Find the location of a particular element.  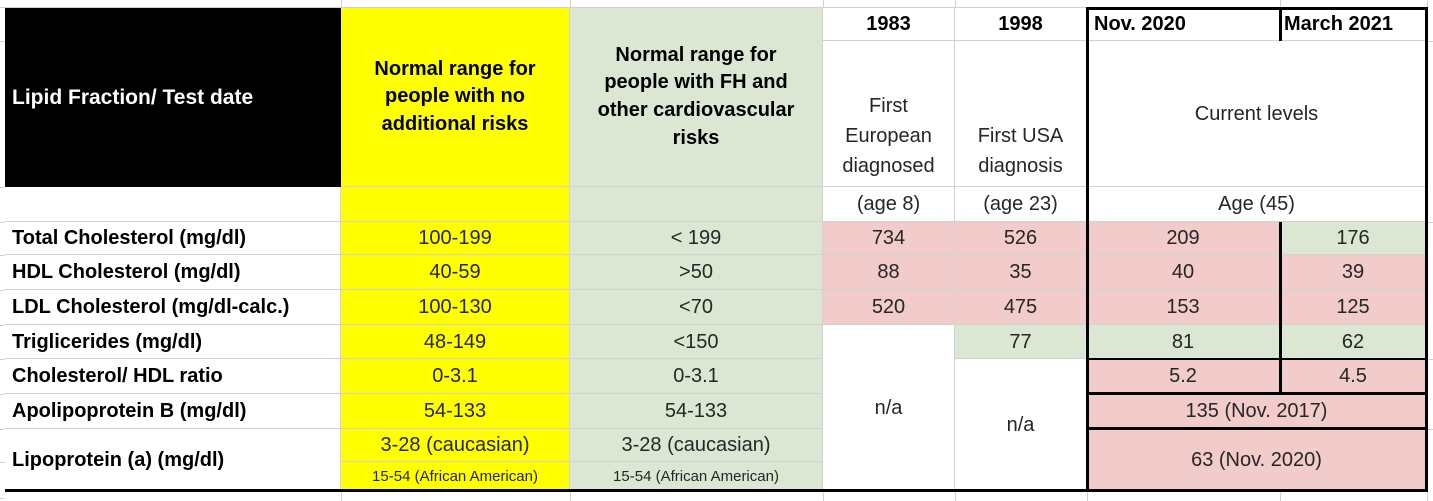

cell-header-march-2021: March 2021 is located at coordinates (1353, 24).